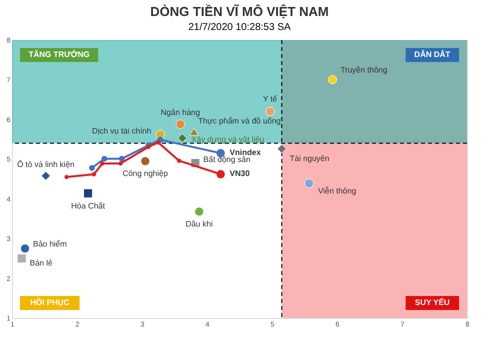  I want to click on annotation: DẪN DẮT, so click(432, 54).